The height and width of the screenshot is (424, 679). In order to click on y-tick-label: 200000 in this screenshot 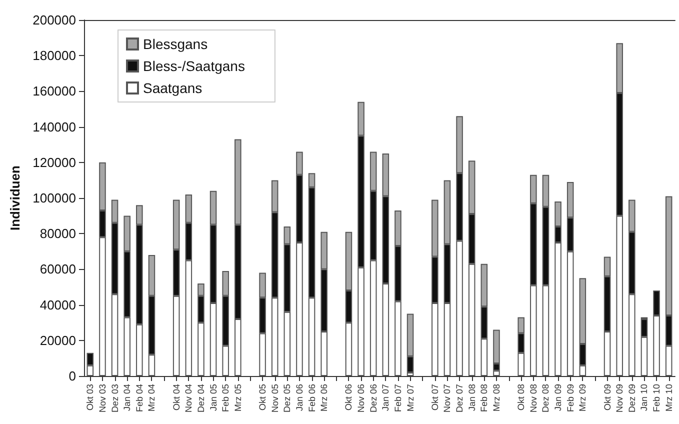, I will do `click(54, 20)`.